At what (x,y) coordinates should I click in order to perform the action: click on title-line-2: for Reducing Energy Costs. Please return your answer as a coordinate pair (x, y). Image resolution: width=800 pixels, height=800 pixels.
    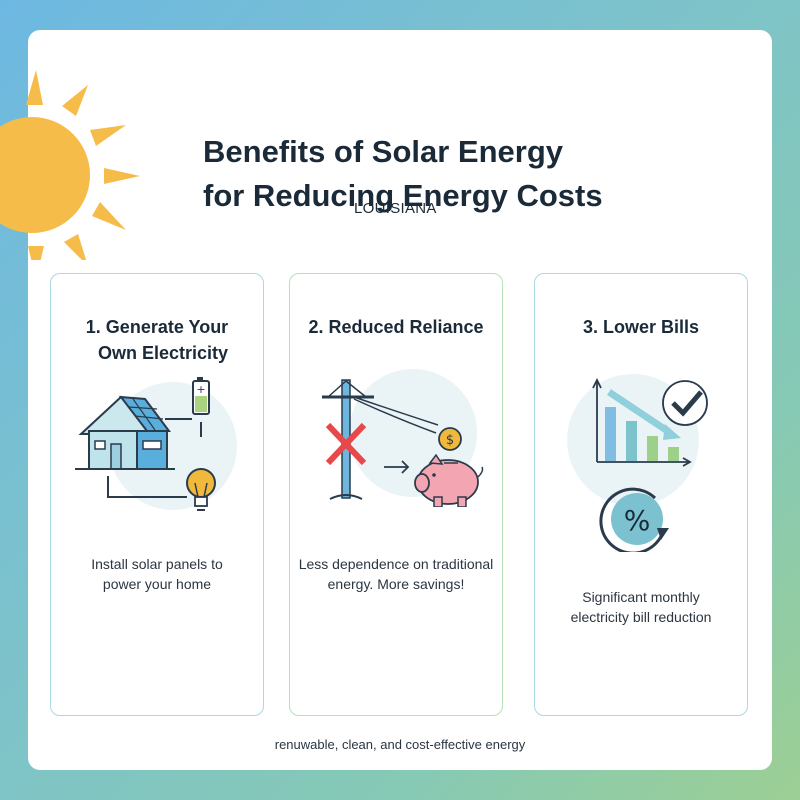
    Looking at the image, I should click on (403, 195).